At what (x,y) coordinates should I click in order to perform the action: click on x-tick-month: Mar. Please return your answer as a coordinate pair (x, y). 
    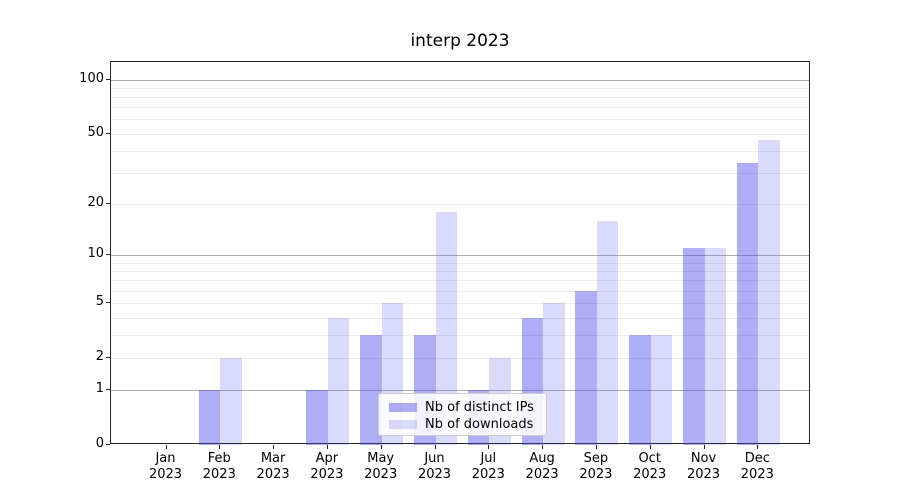
    Looking at the image, I should click on (273, 458).